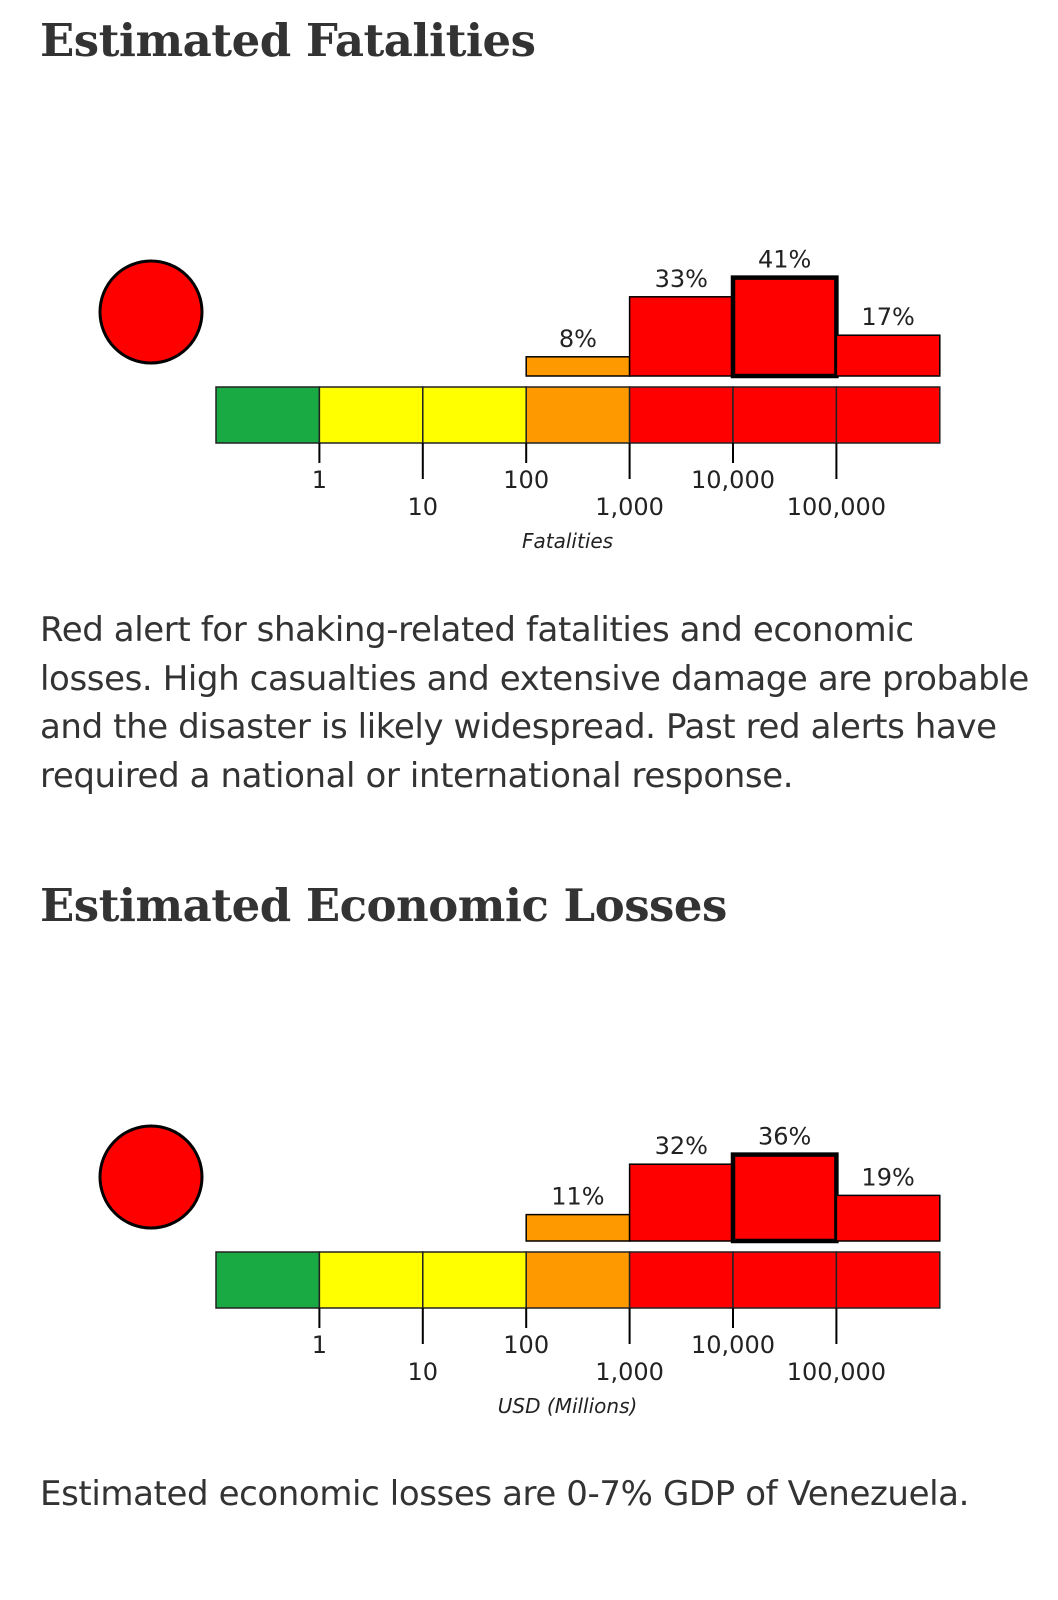  Describe the element at coordinates (887, 1177) in the screenshot. I see `chart2-bar-value-label: 19%` at that location.